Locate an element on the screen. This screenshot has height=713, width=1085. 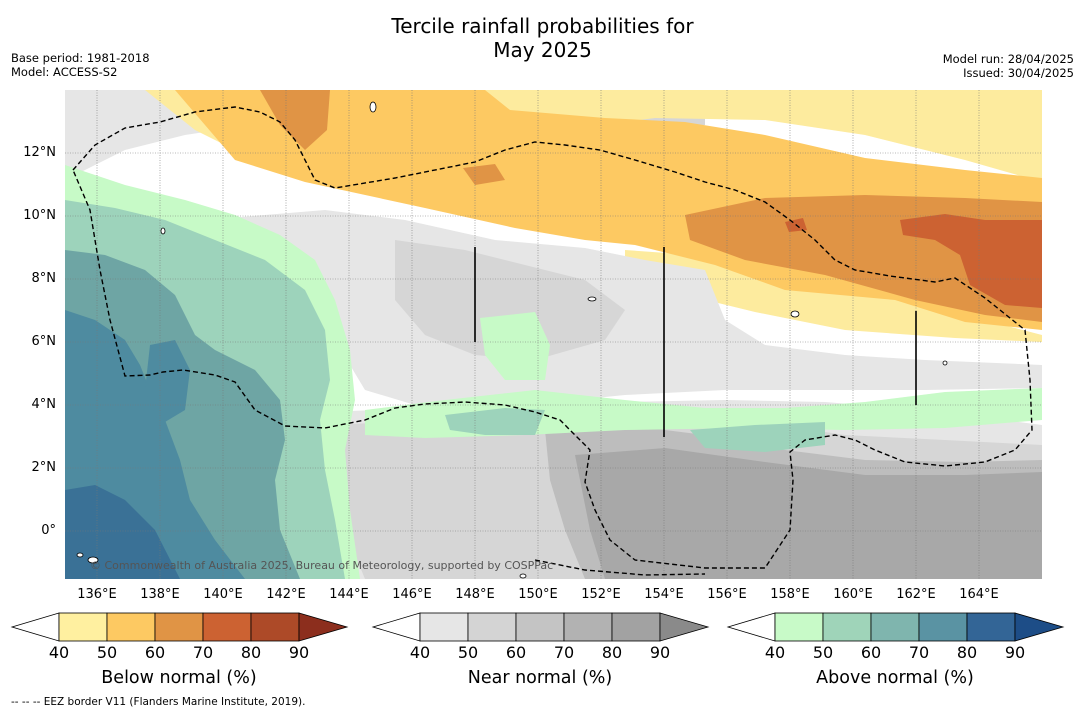
y-tick-8n: 8°N is located at coordinates (44, 278).